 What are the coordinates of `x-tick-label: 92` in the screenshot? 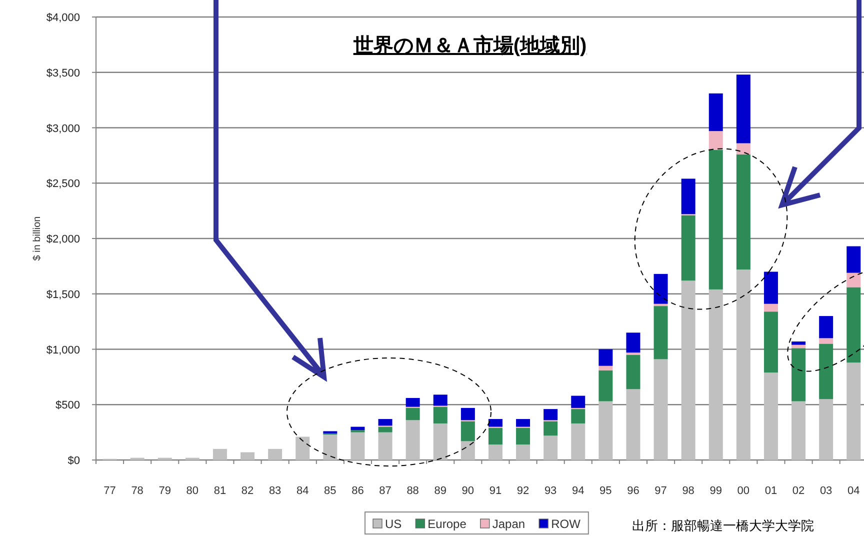 It's located at (523, 491).